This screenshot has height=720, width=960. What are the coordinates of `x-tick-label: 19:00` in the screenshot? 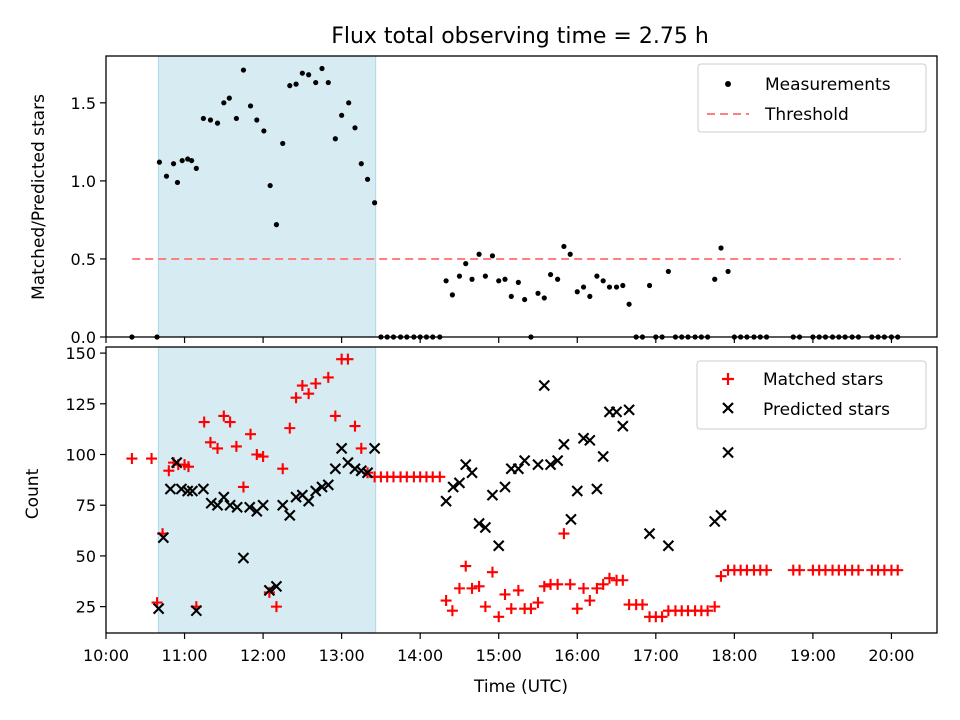 It's located at (813, 655).